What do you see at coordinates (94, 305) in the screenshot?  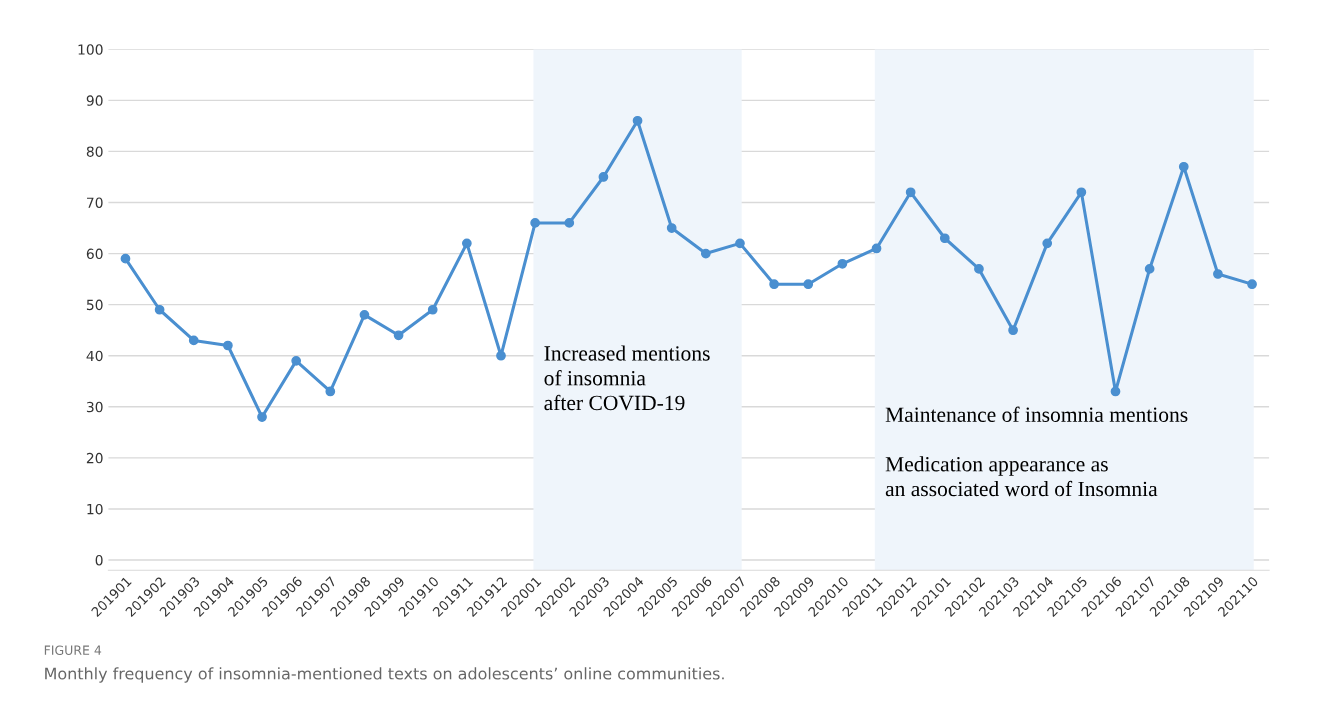 I see `y-tick-label: 50` at bounding box center [94, 305].